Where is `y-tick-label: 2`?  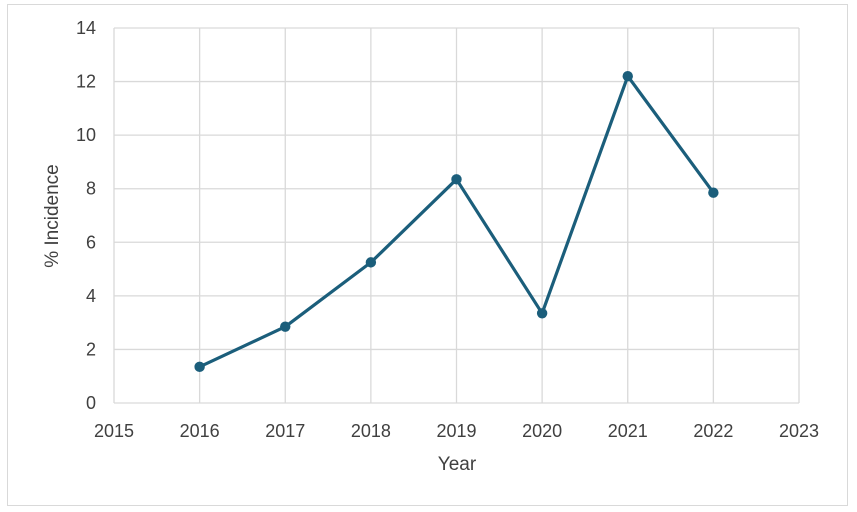
y-tick-label: 2 is located at coordinates (91, 349).